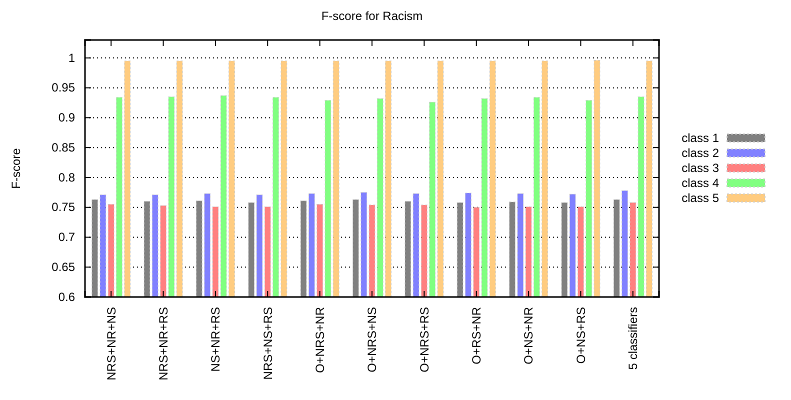 The image size is (791, 400). Describe the element at coordinates (111, 343) in the screenshot. I see `x-tick-label: NRS+NR+NS` at that location.